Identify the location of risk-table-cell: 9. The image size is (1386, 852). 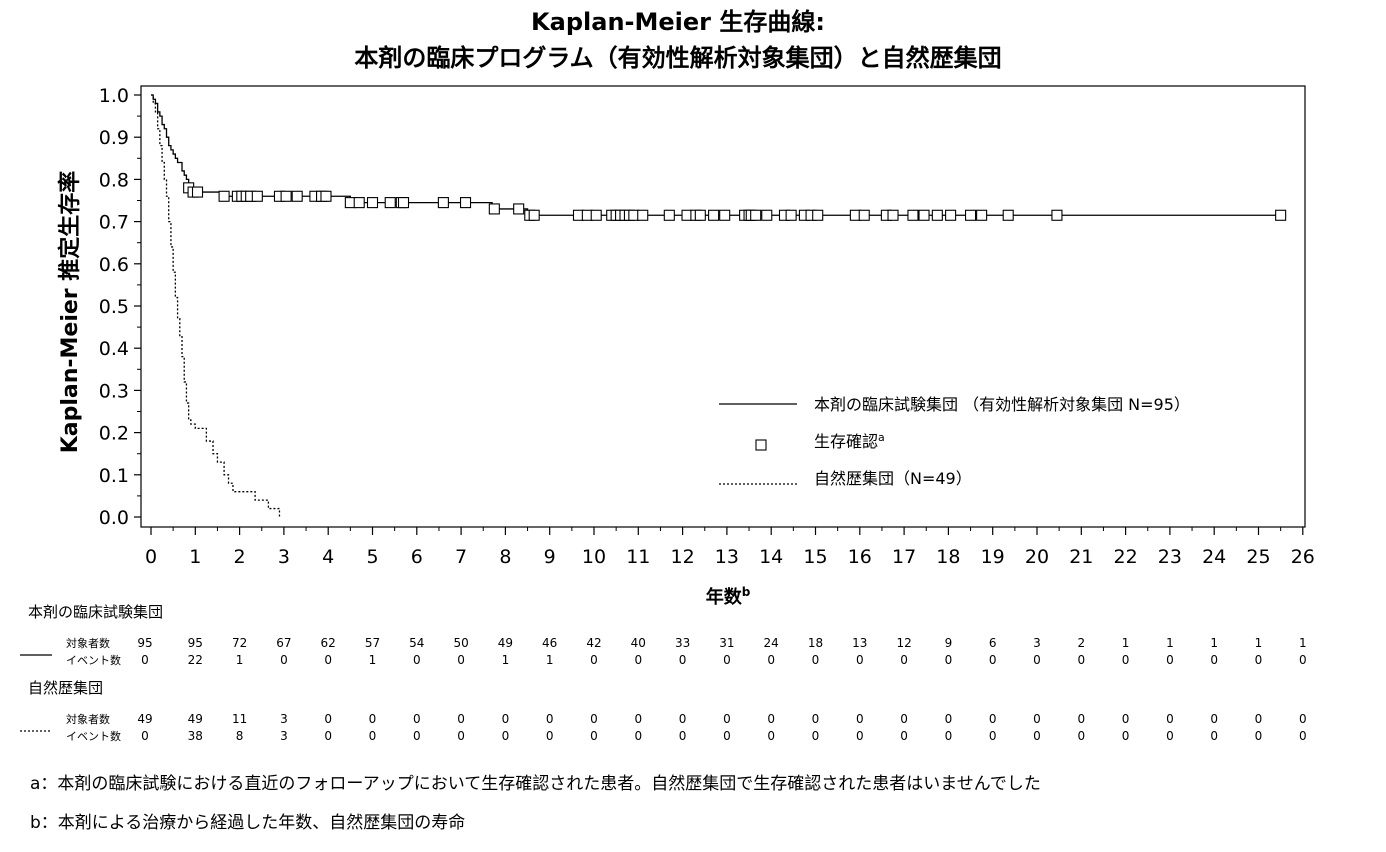
(949, 643).